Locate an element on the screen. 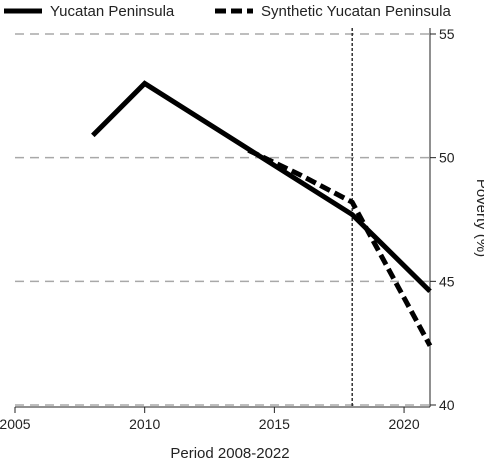 Image resolution: width=484 pixels, height=464 pixels. legend-label-synthetic-yucatan: Synthetic Yucatan Peninsula is located at coordinates (356, 11).